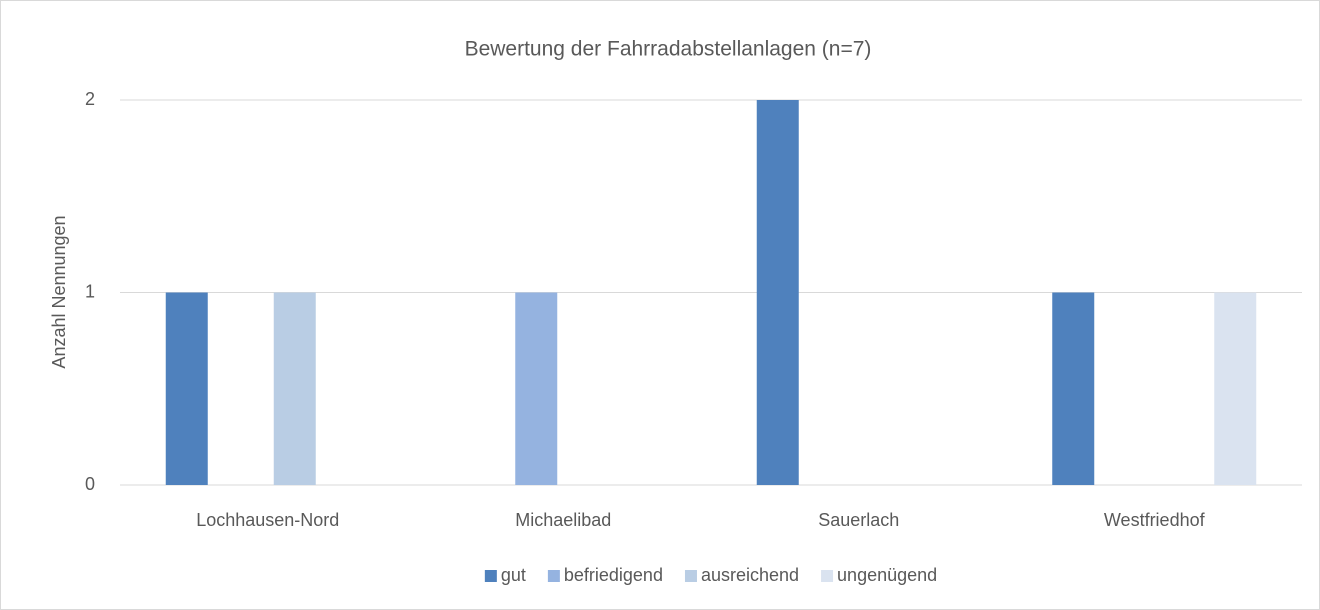 Image resolution: width=1320 pixels, height=610 pixels. Describe the element at coordinates (59, 291) in the screenshot. I see `y-axis-label: Anzahl Nennungen` at that location.